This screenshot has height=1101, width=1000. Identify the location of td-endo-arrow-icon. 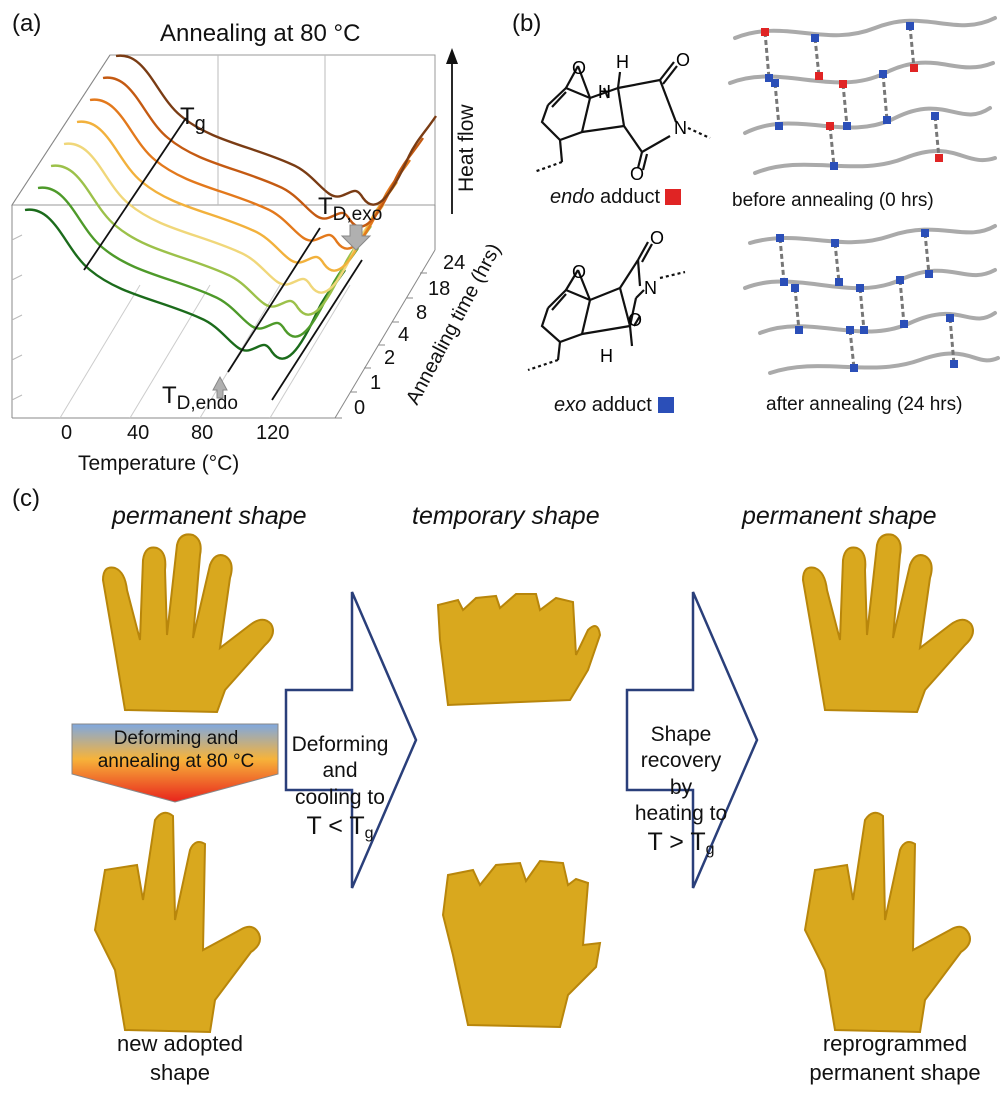
(220, 387).